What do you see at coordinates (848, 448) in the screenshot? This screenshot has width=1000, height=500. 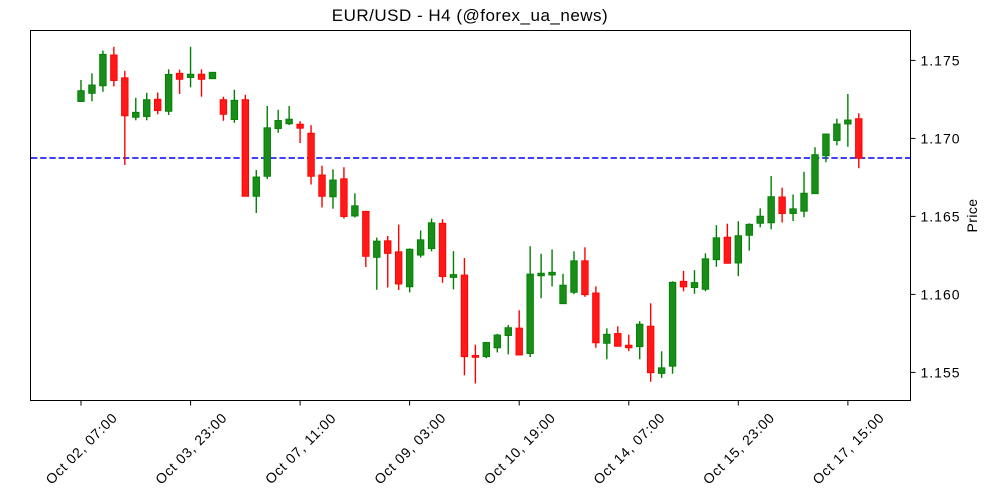 I see `svg-text: Oct 17, 15:00` at bounding box center [848, 448].